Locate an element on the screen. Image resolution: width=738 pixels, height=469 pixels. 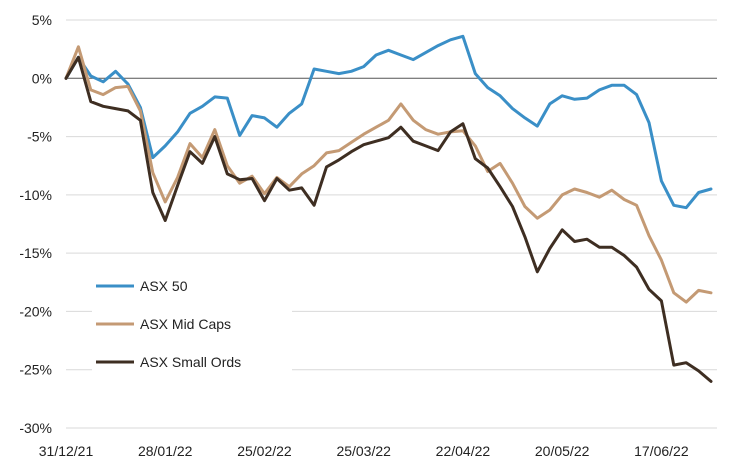
x-tick-label: 20/05/22 is located at coordinates (562, 451).